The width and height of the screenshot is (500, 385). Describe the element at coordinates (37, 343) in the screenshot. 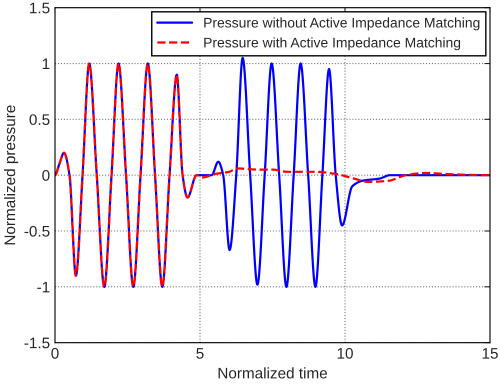

I see `y-tick-label: -1.5` at that location.